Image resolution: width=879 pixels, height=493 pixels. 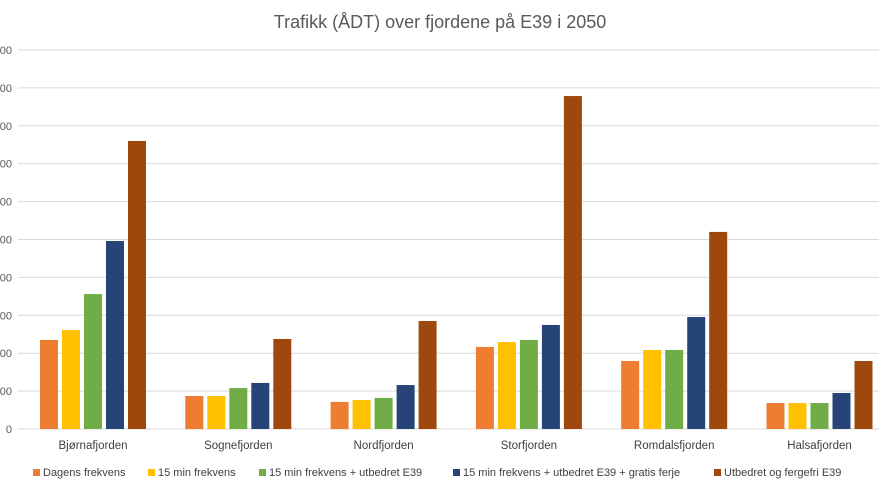 I want to click on x-category-label: Bjørnafjorden, so click(x=92, y=446).